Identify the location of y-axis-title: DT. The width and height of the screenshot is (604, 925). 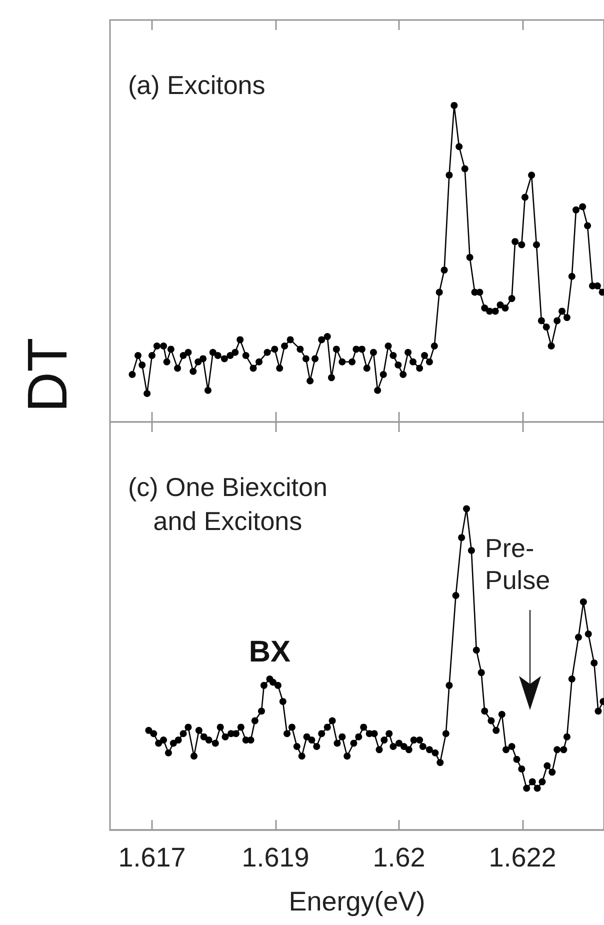
(47, 375).